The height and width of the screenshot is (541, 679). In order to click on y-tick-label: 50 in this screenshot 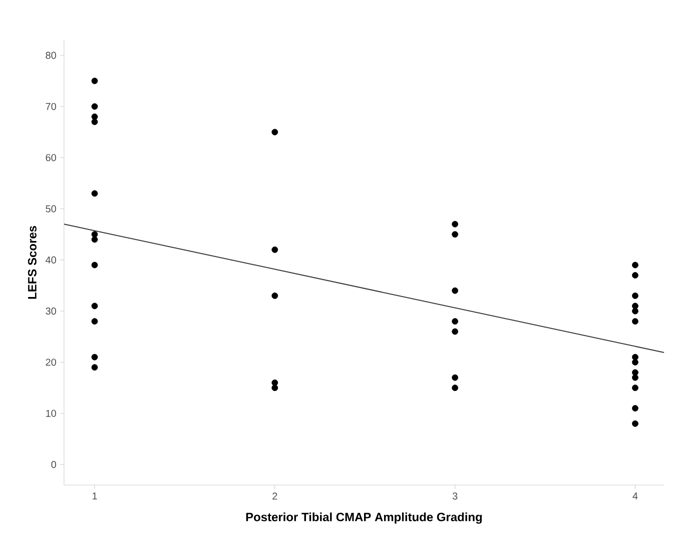, I will do `click(51, 208)`.